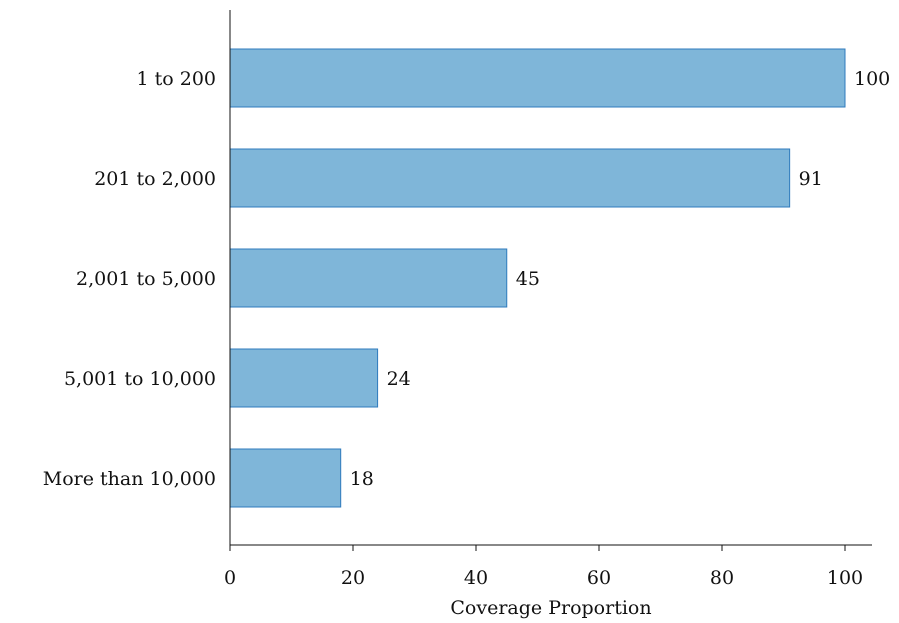 Image resolution: width=899 pixels, height=623 pixels. What do you see at coordinates (845, 578) in the screenshot?
I see `x-tick-label-5: 100` at bounding box center [845, 578].